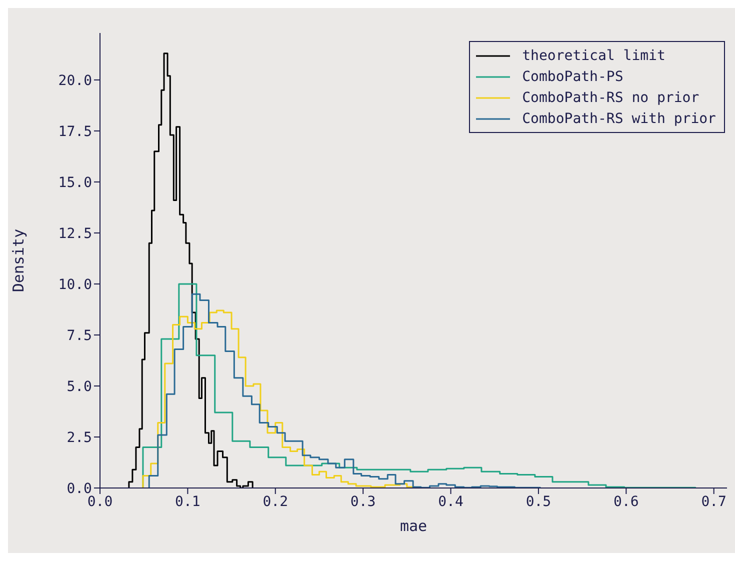  I want to click on x-tick-label: 0.6, so click(626, 502).